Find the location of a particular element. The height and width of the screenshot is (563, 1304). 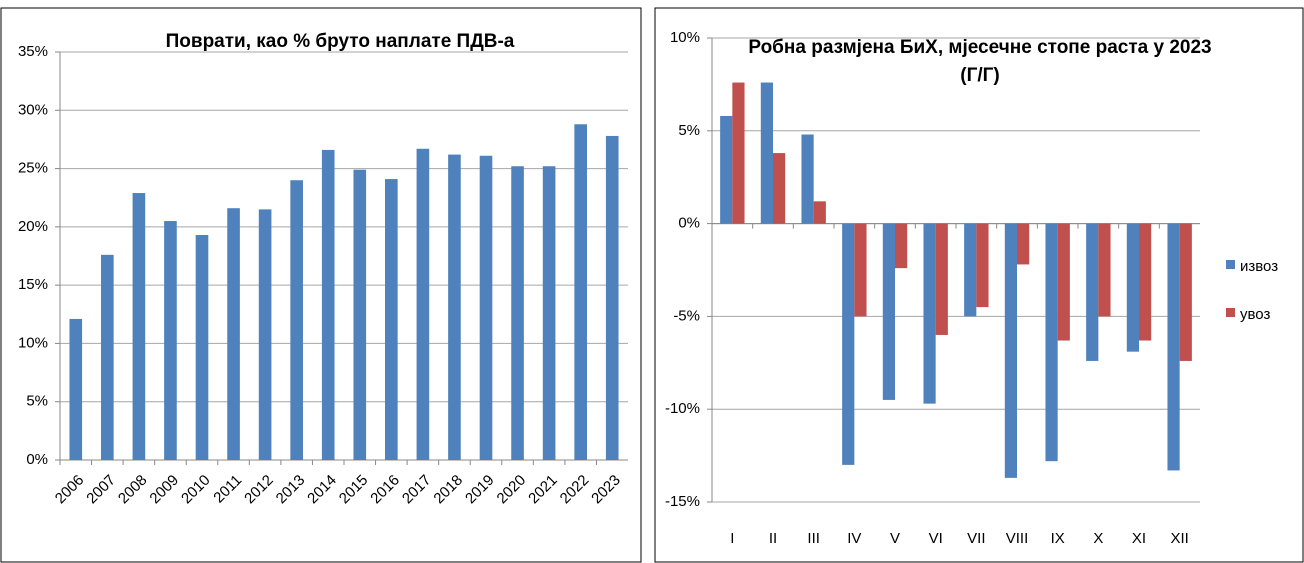

x-tick-label: III is located at coordinates (813, 538).